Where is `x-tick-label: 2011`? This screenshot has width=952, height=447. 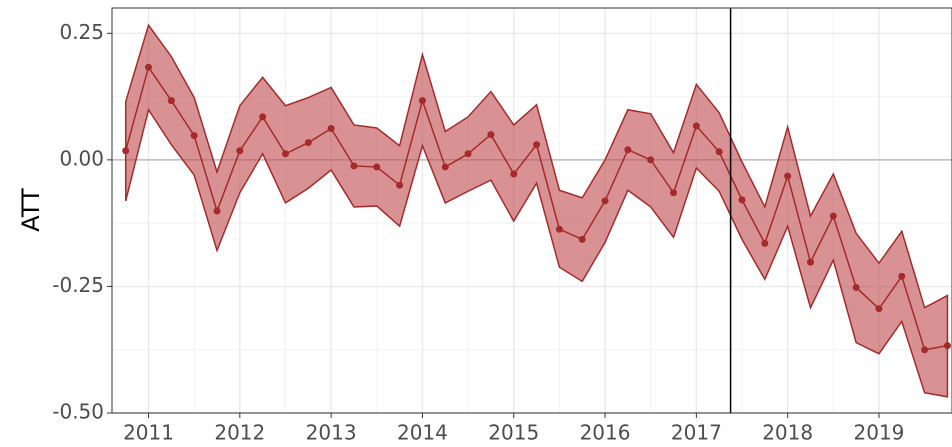 x-tick-label: 2011 is located at coordinates (148, 433).